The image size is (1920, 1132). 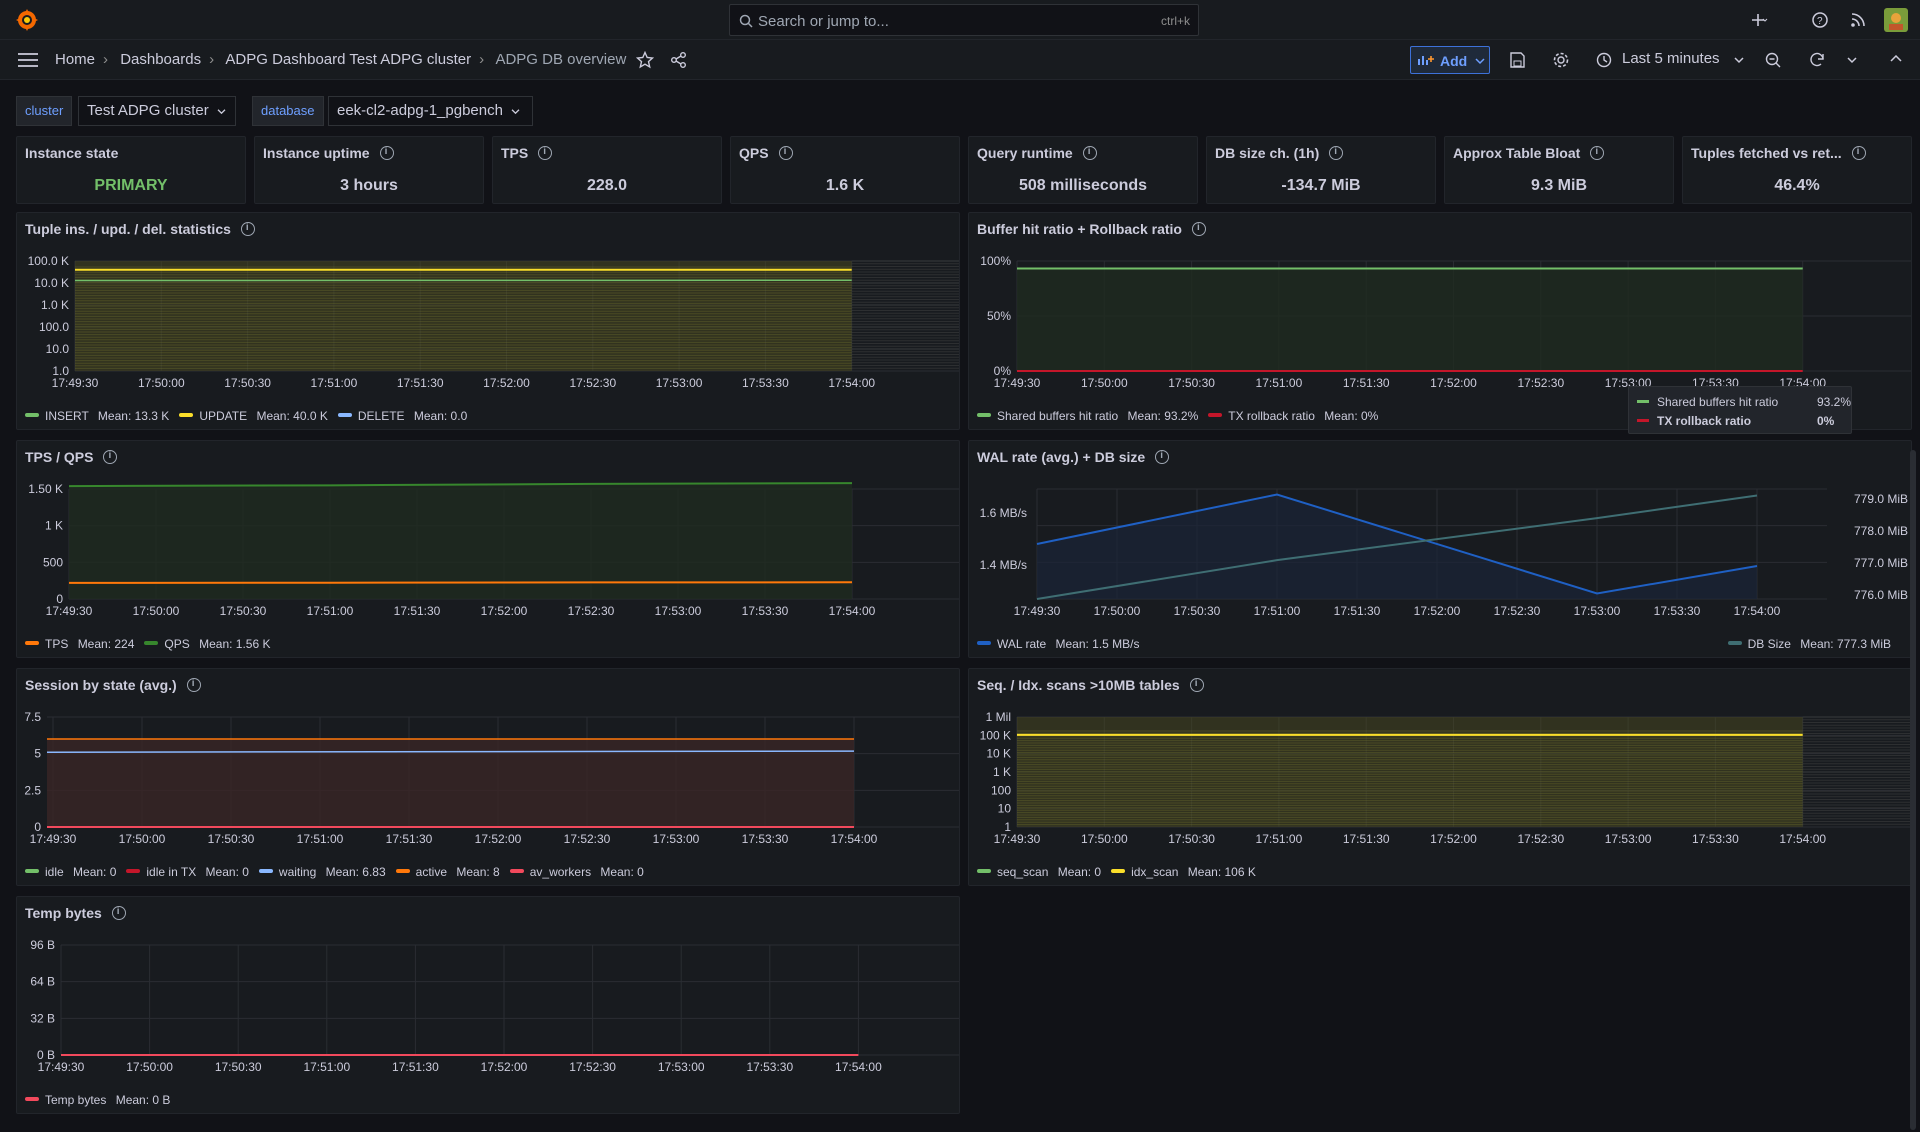 I want to click on panel-title: Seq. / Idx. scans >10MB tables, so click(x=1078, y=685).